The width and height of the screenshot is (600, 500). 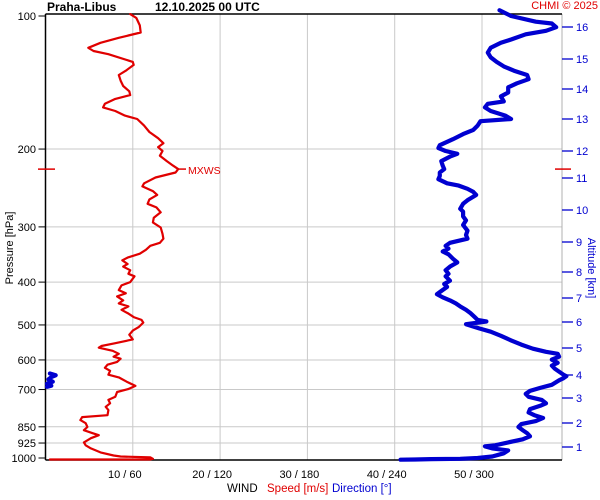 What do you see at coordinates (579, 243) in the screenshot?
I see `svg-text: 9` at bounding box center [579, 243].